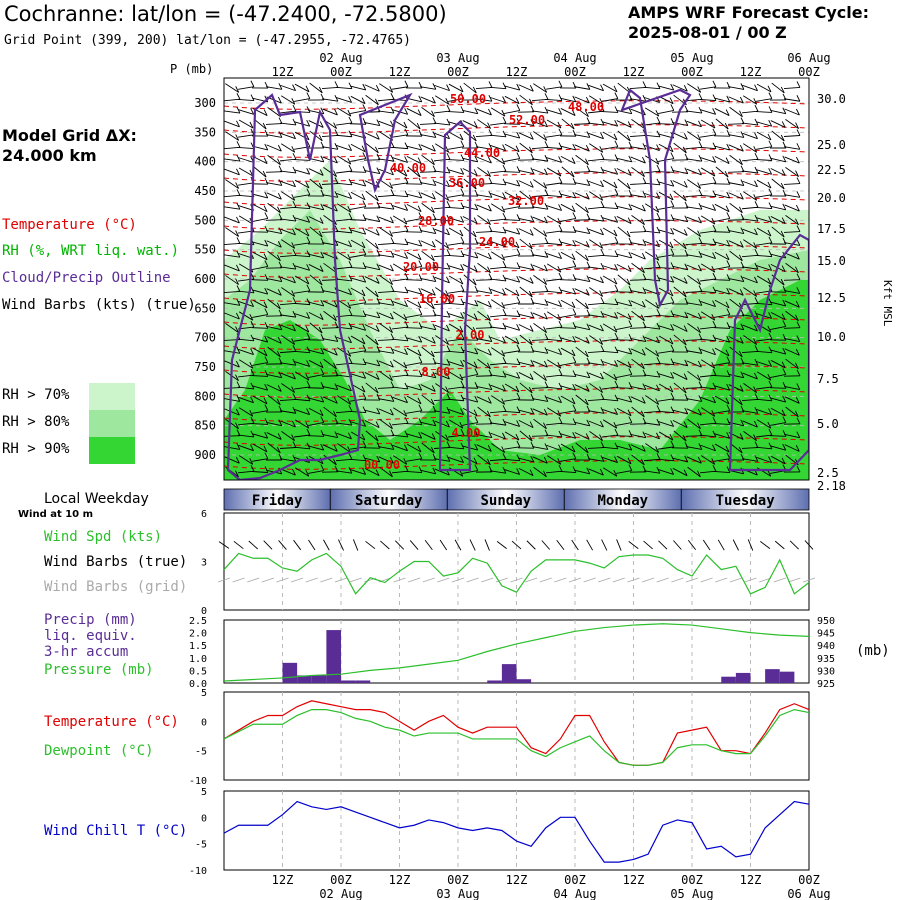 The width and height of the screenshot is (900, 900). Describe the element at coordinates (831, 229) in the screenshot. I see `height-tick-label: 17.5` at that location.